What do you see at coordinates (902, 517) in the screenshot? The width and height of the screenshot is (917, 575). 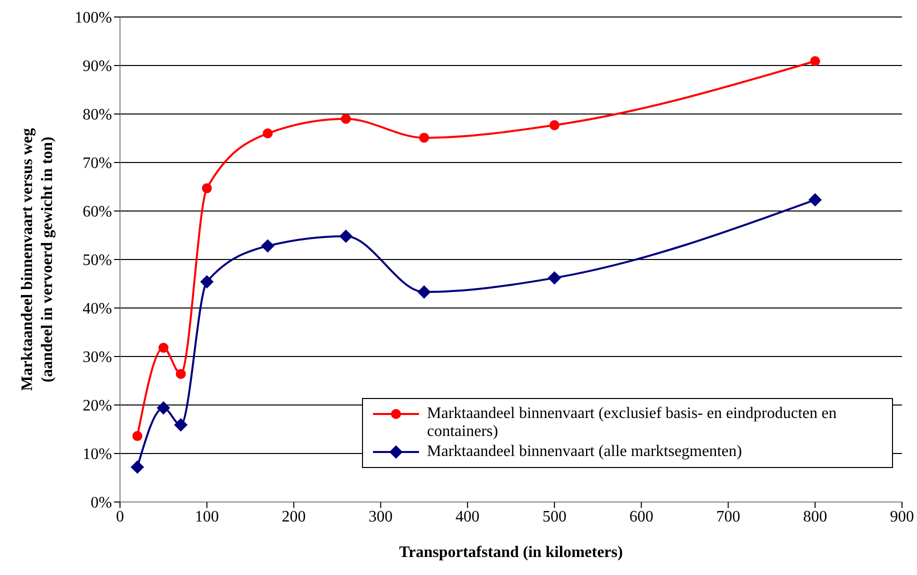 I see `x-tick-label: 900` at bounding box center [902, 517].